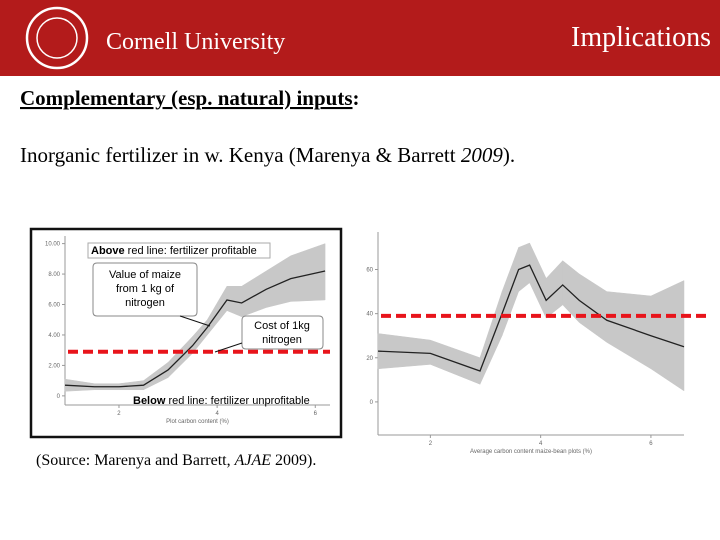  I want to click on y-tick-label: 60, so click(369, 271).